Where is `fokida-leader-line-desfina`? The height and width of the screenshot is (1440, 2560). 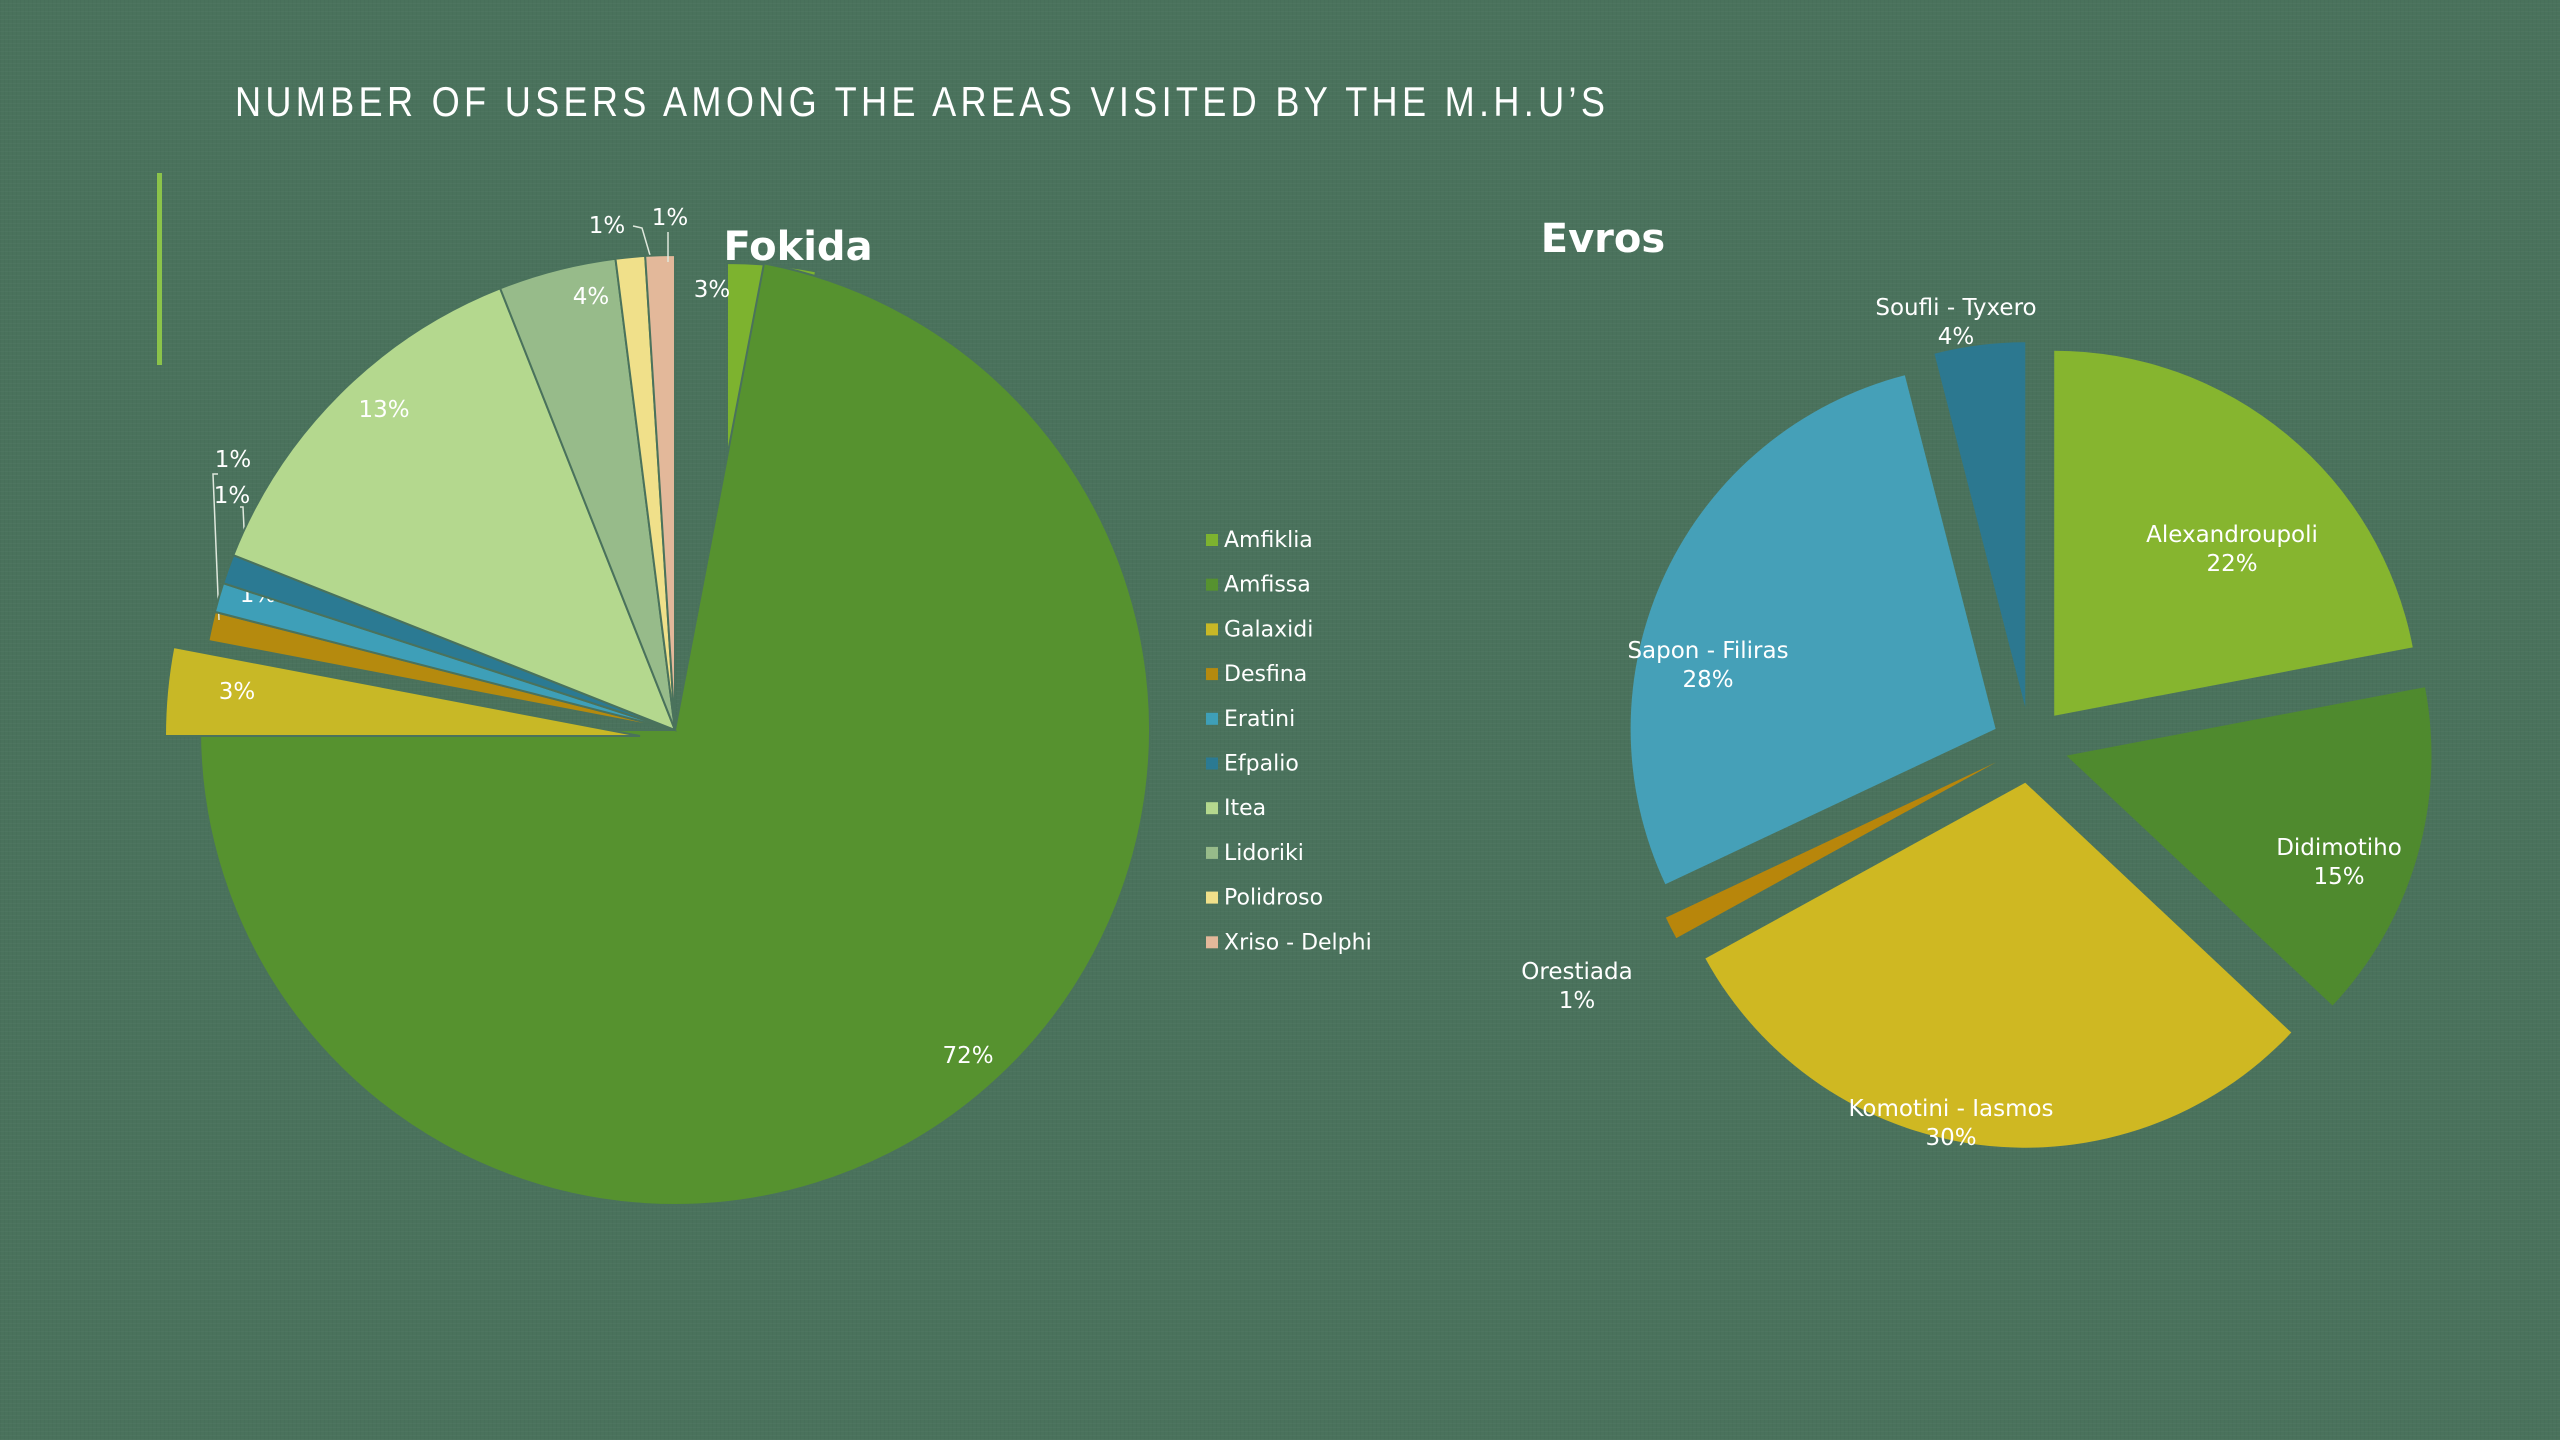 fokida-leader-line-desfina is located at coordinates (216, 547).